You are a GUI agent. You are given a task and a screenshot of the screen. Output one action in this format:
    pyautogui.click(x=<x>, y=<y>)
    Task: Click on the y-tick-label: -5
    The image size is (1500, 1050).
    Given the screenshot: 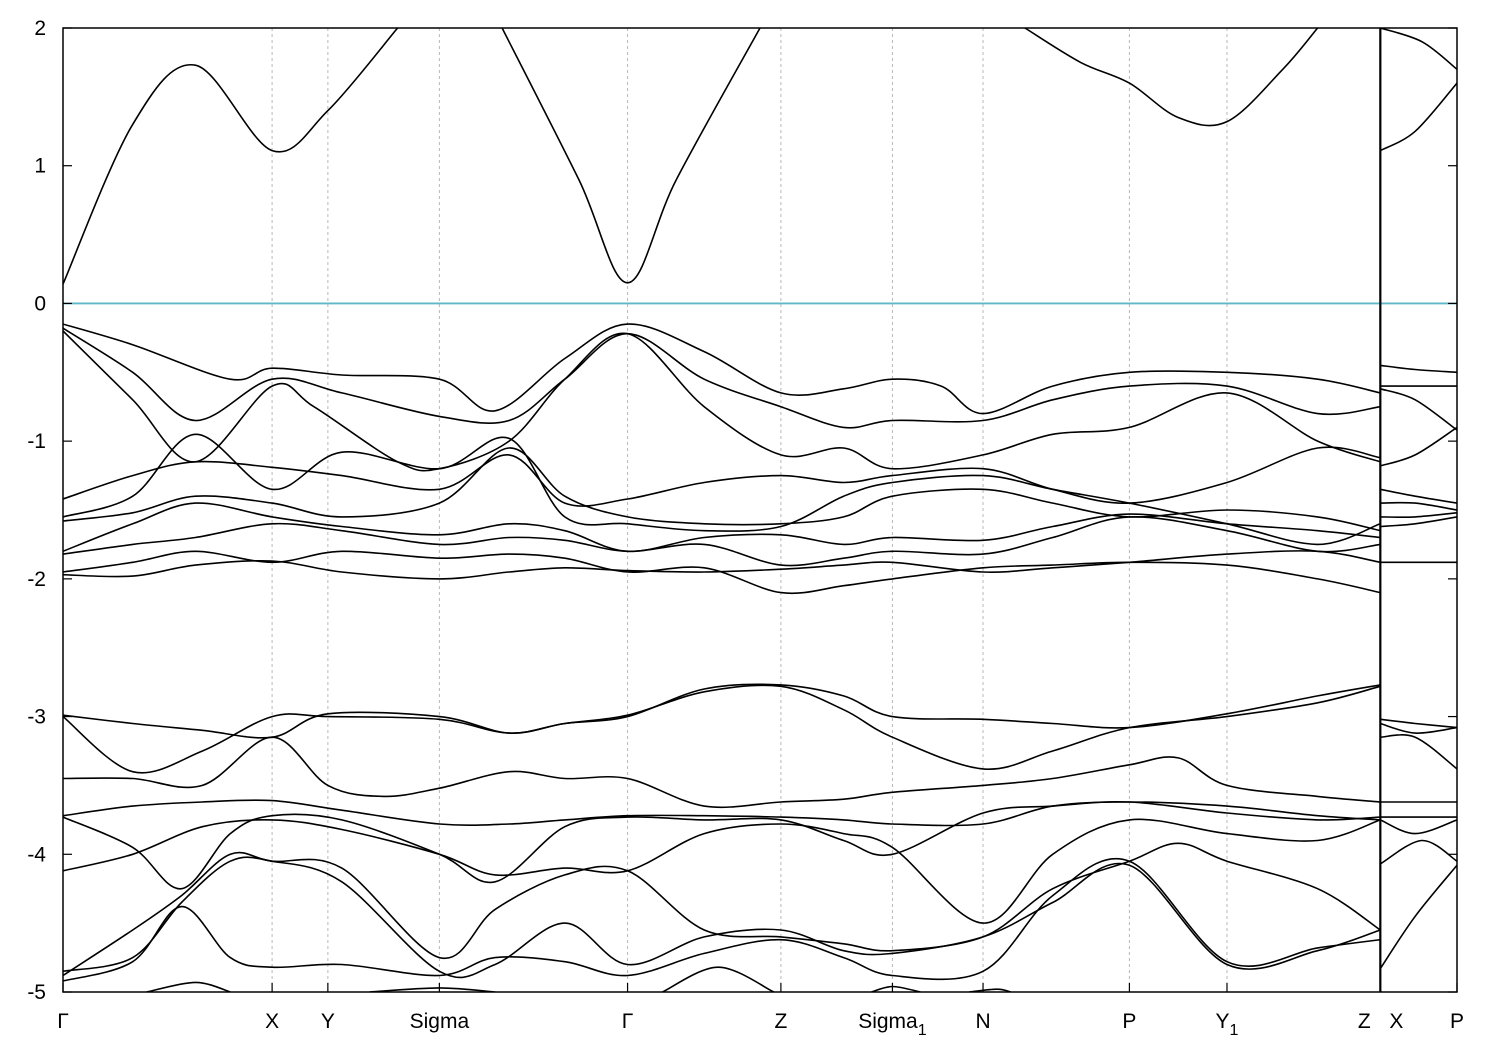 What is the action you would take?
    pyautogui.click(x=36, y=992)
    